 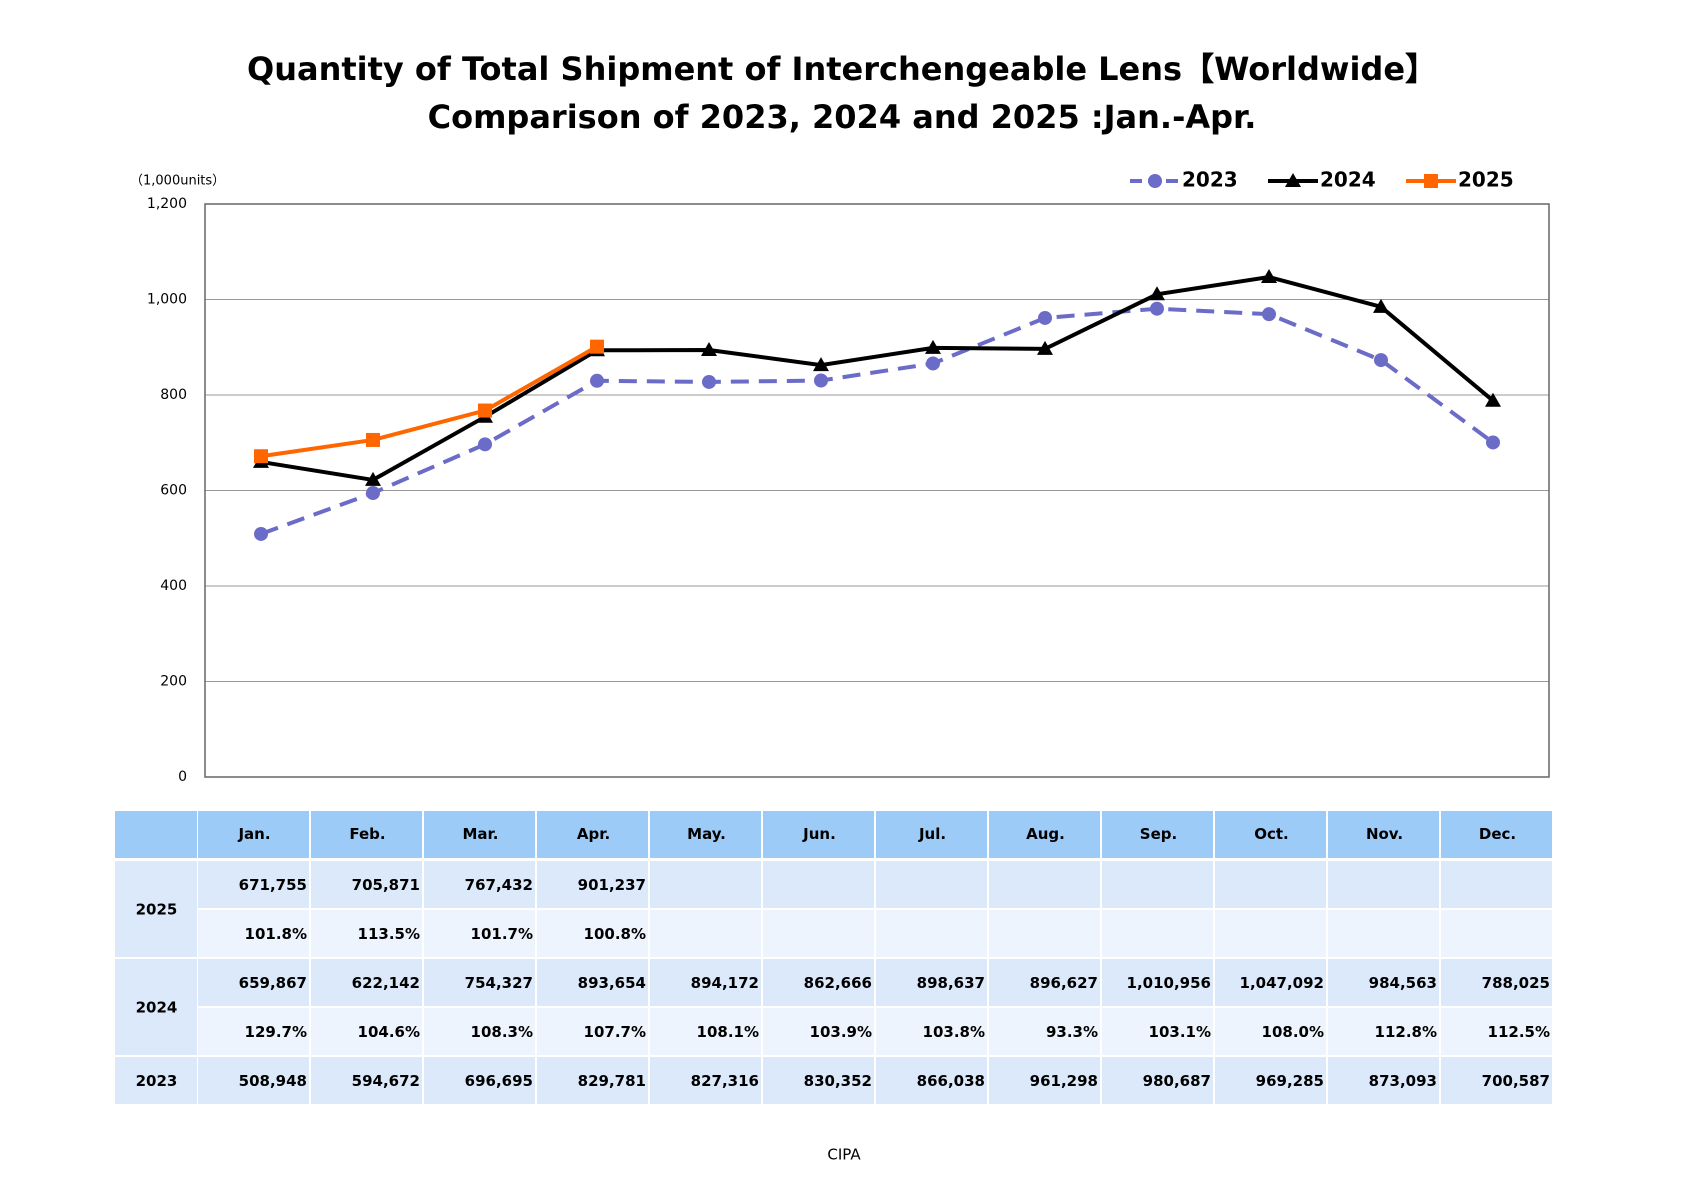 I want to click on series-line, so click(x=877, y=378).